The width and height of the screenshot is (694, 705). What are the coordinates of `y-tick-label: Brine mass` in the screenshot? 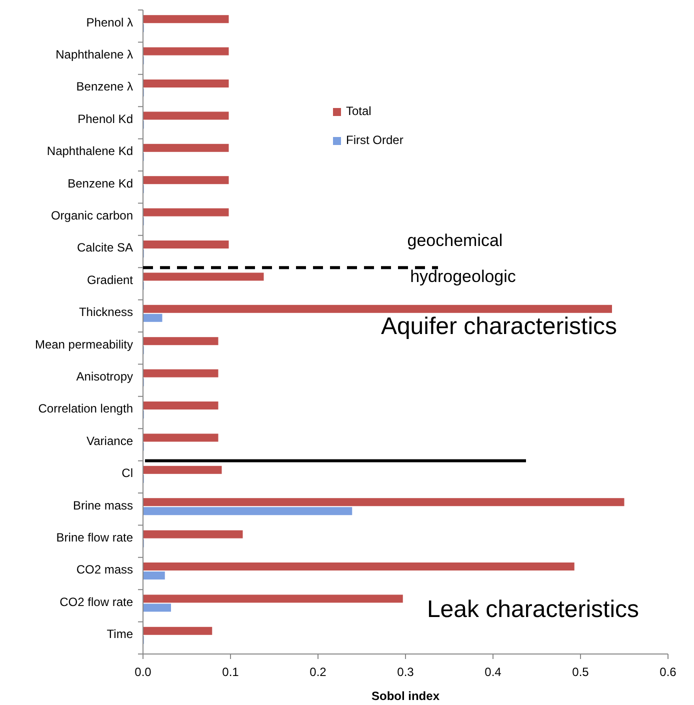 It's located at (102, 505).